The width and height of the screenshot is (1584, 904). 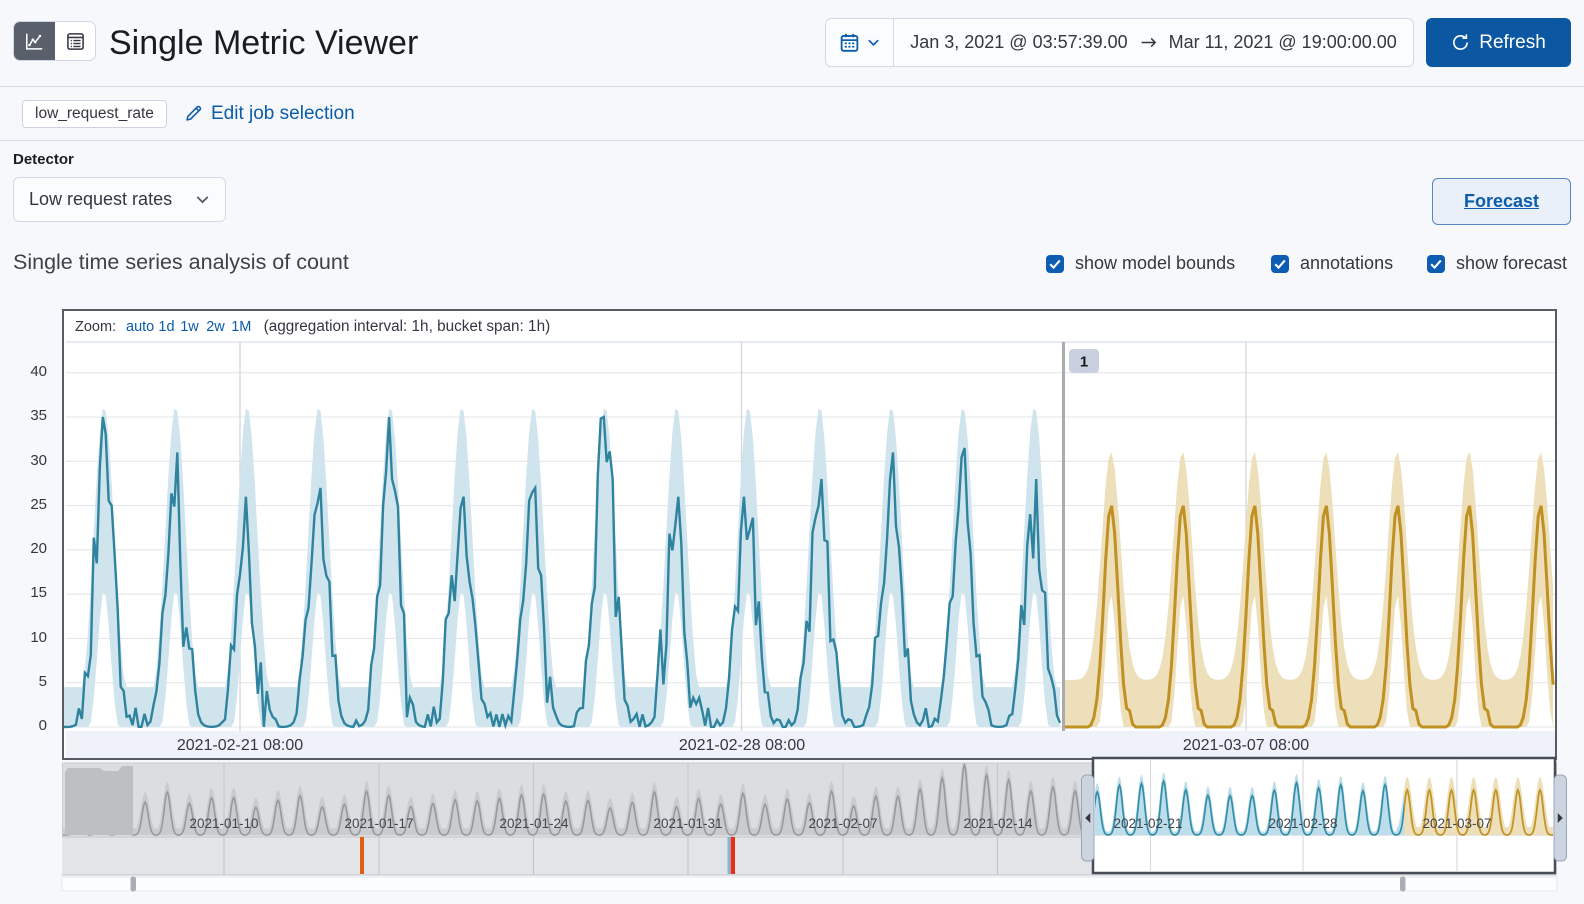 I want to click on svg-text: 2021-03-07 08:00, so click(x=1246, y=745).